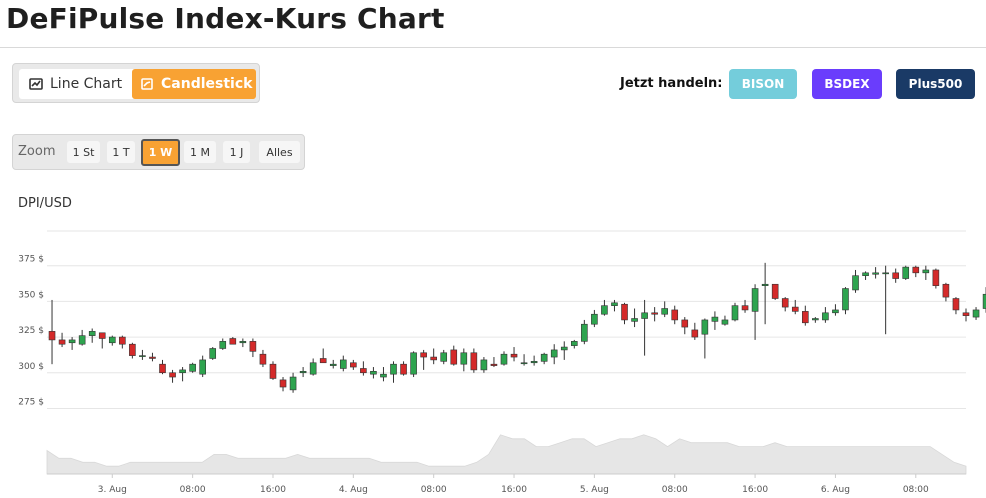 The width and height of the screenshot is (986, 498). I want to click on zoom-1-month-button: 1 M, so click(200, 152).